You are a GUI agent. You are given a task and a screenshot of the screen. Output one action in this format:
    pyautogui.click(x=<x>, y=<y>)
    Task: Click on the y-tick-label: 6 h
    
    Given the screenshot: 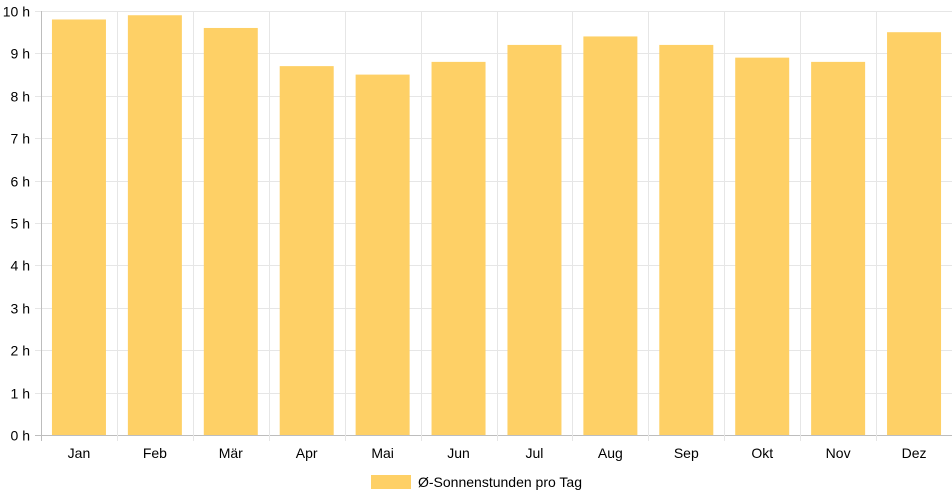 What is the action you would take?
    pyautogui.click(x=20, y=182)
    